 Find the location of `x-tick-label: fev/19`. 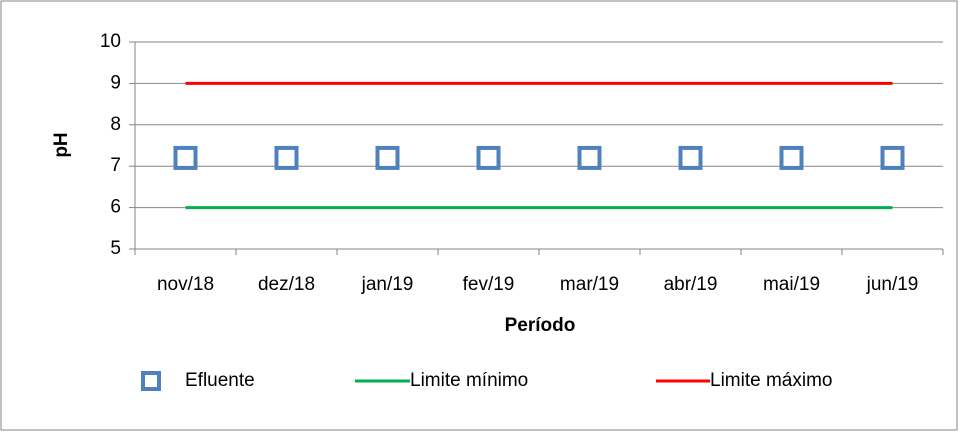

x-tick-label: fev/19 is located at coordinates (489, 284).